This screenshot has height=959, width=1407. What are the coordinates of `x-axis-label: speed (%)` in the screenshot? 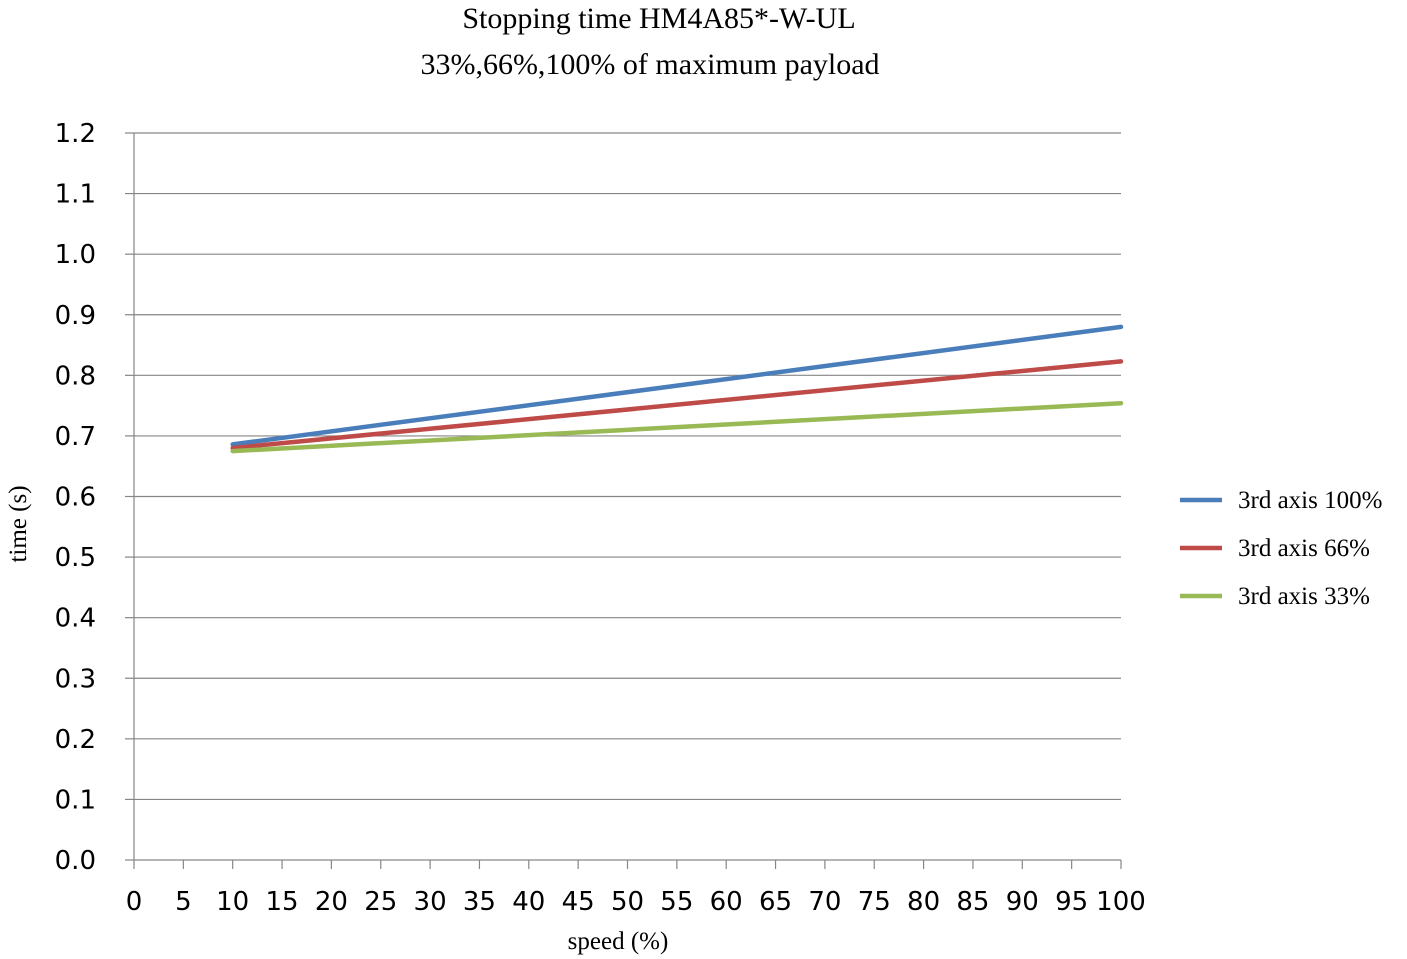 It's located at (618, 941).